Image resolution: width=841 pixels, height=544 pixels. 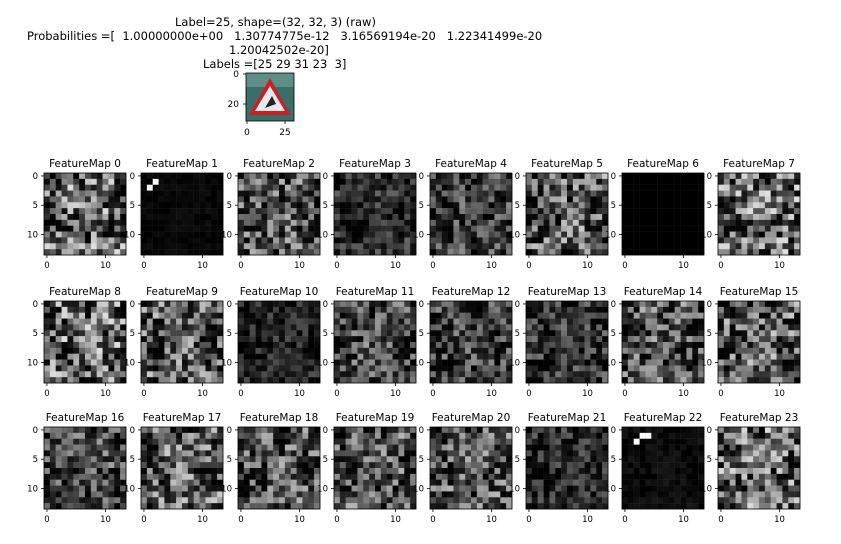 What do you see at coordinates (432, 394) in the screenshot?
I see `x-tick-label: 0` at bounding box center [432, 394].